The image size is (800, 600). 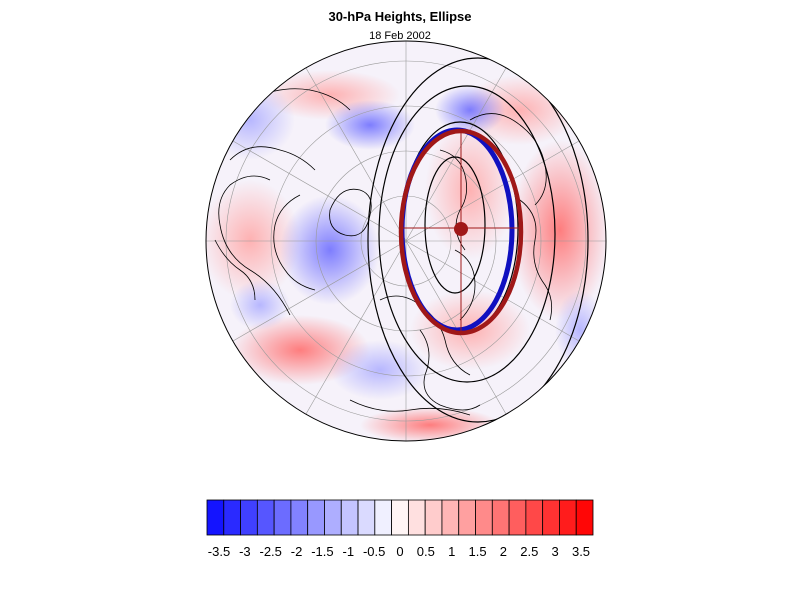 I want to click on colorbar-tick-label: 0.5, so click(x=425, y=551).